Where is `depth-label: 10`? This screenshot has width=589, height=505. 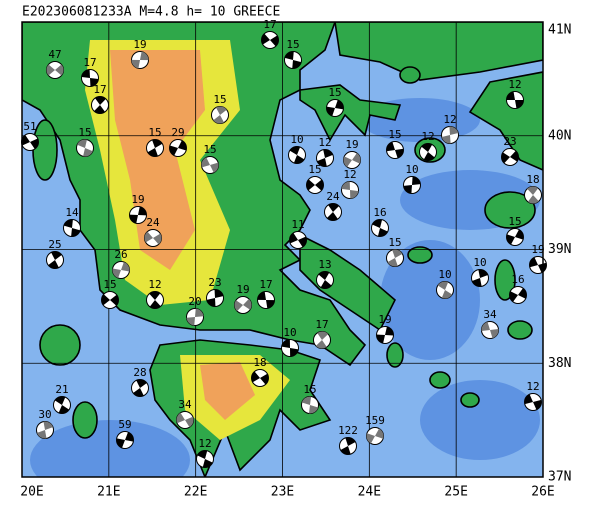
depth-label: 10 is located at coordinates (411, 169).